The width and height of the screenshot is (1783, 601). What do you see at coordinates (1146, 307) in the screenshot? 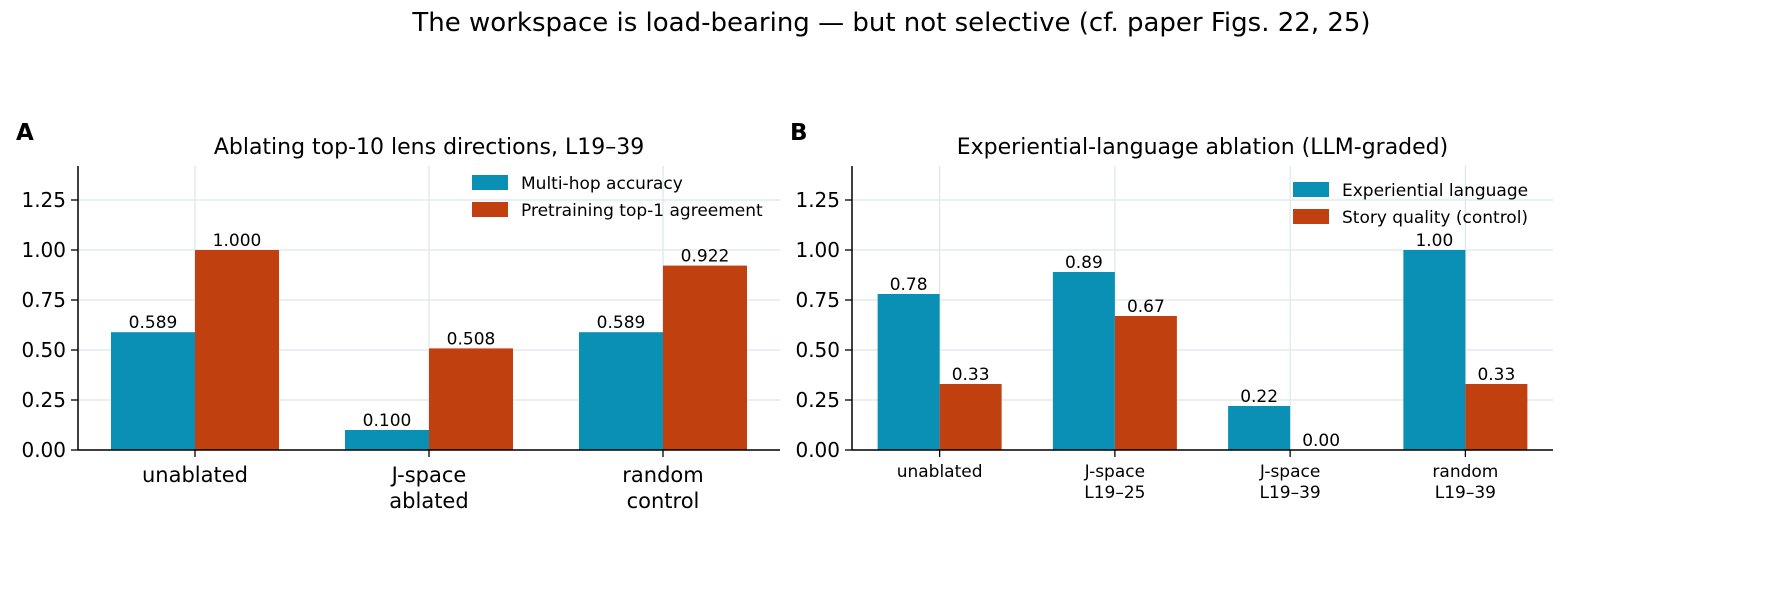
I see `bar-value-label: 0.67` at bounding box center [1146, 307].